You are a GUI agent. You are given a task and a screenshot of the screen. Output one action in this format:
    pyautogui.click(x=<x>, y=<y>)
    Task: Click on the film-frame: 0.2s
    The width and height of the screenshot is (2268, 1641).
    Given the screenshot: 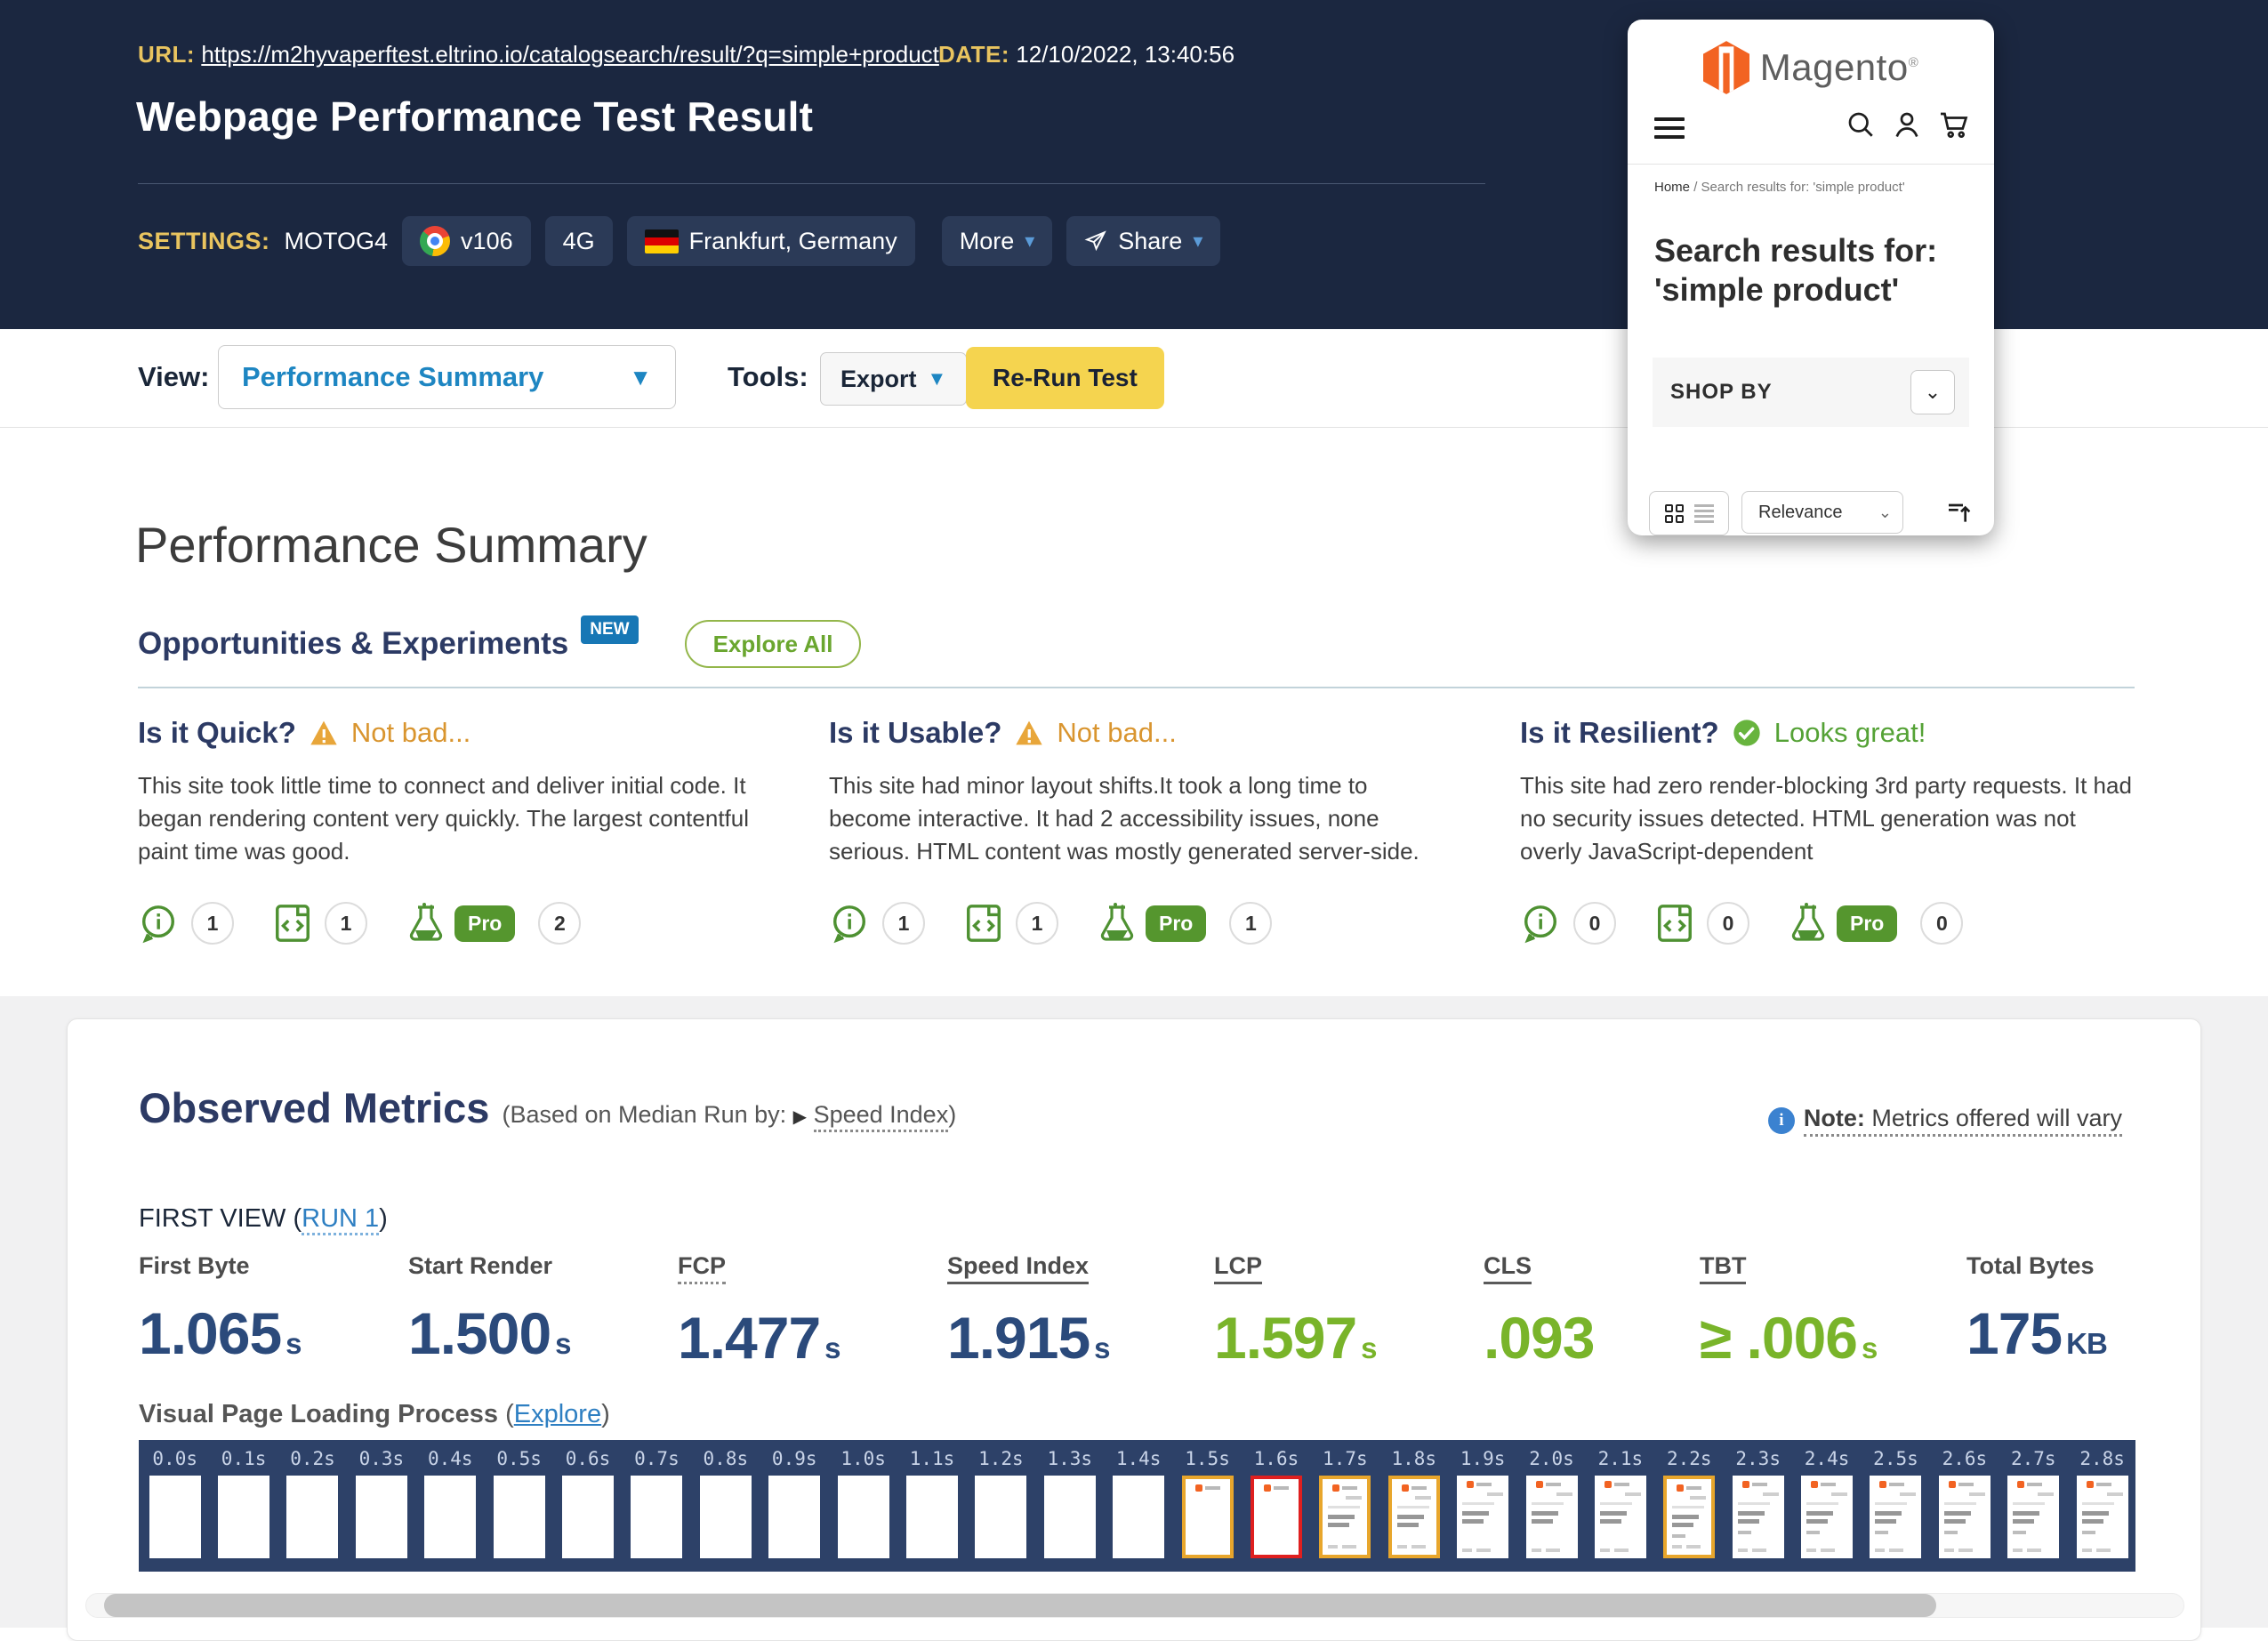 What is the action you would take?
    pyautogui.click(x=313, y=1499)
    